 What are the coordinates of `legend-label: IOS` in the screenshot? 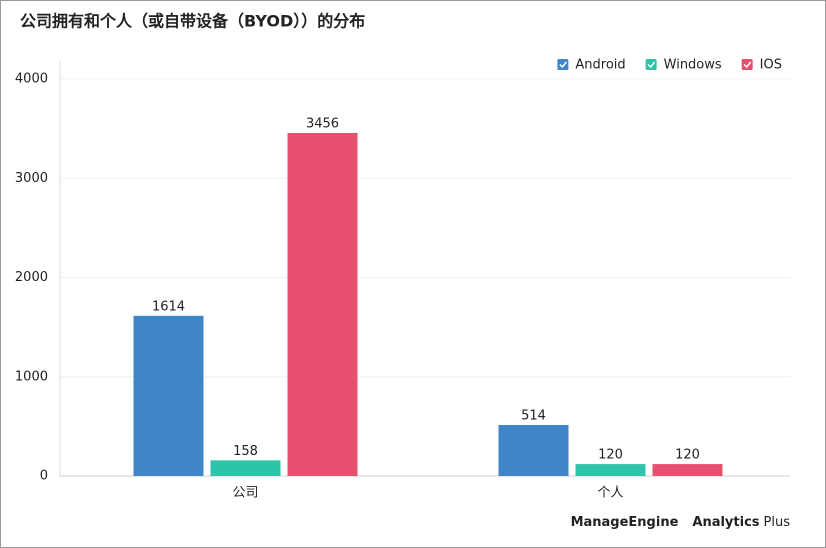 It's located at (771, 65).